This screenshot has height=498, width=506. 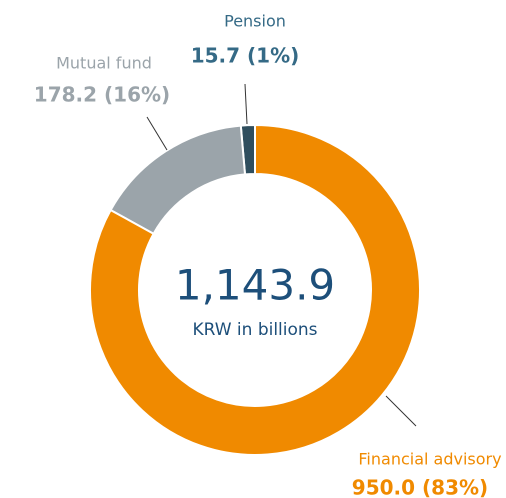 I want to click on slice-name: Financial advisory, so click(x=429, y=459).